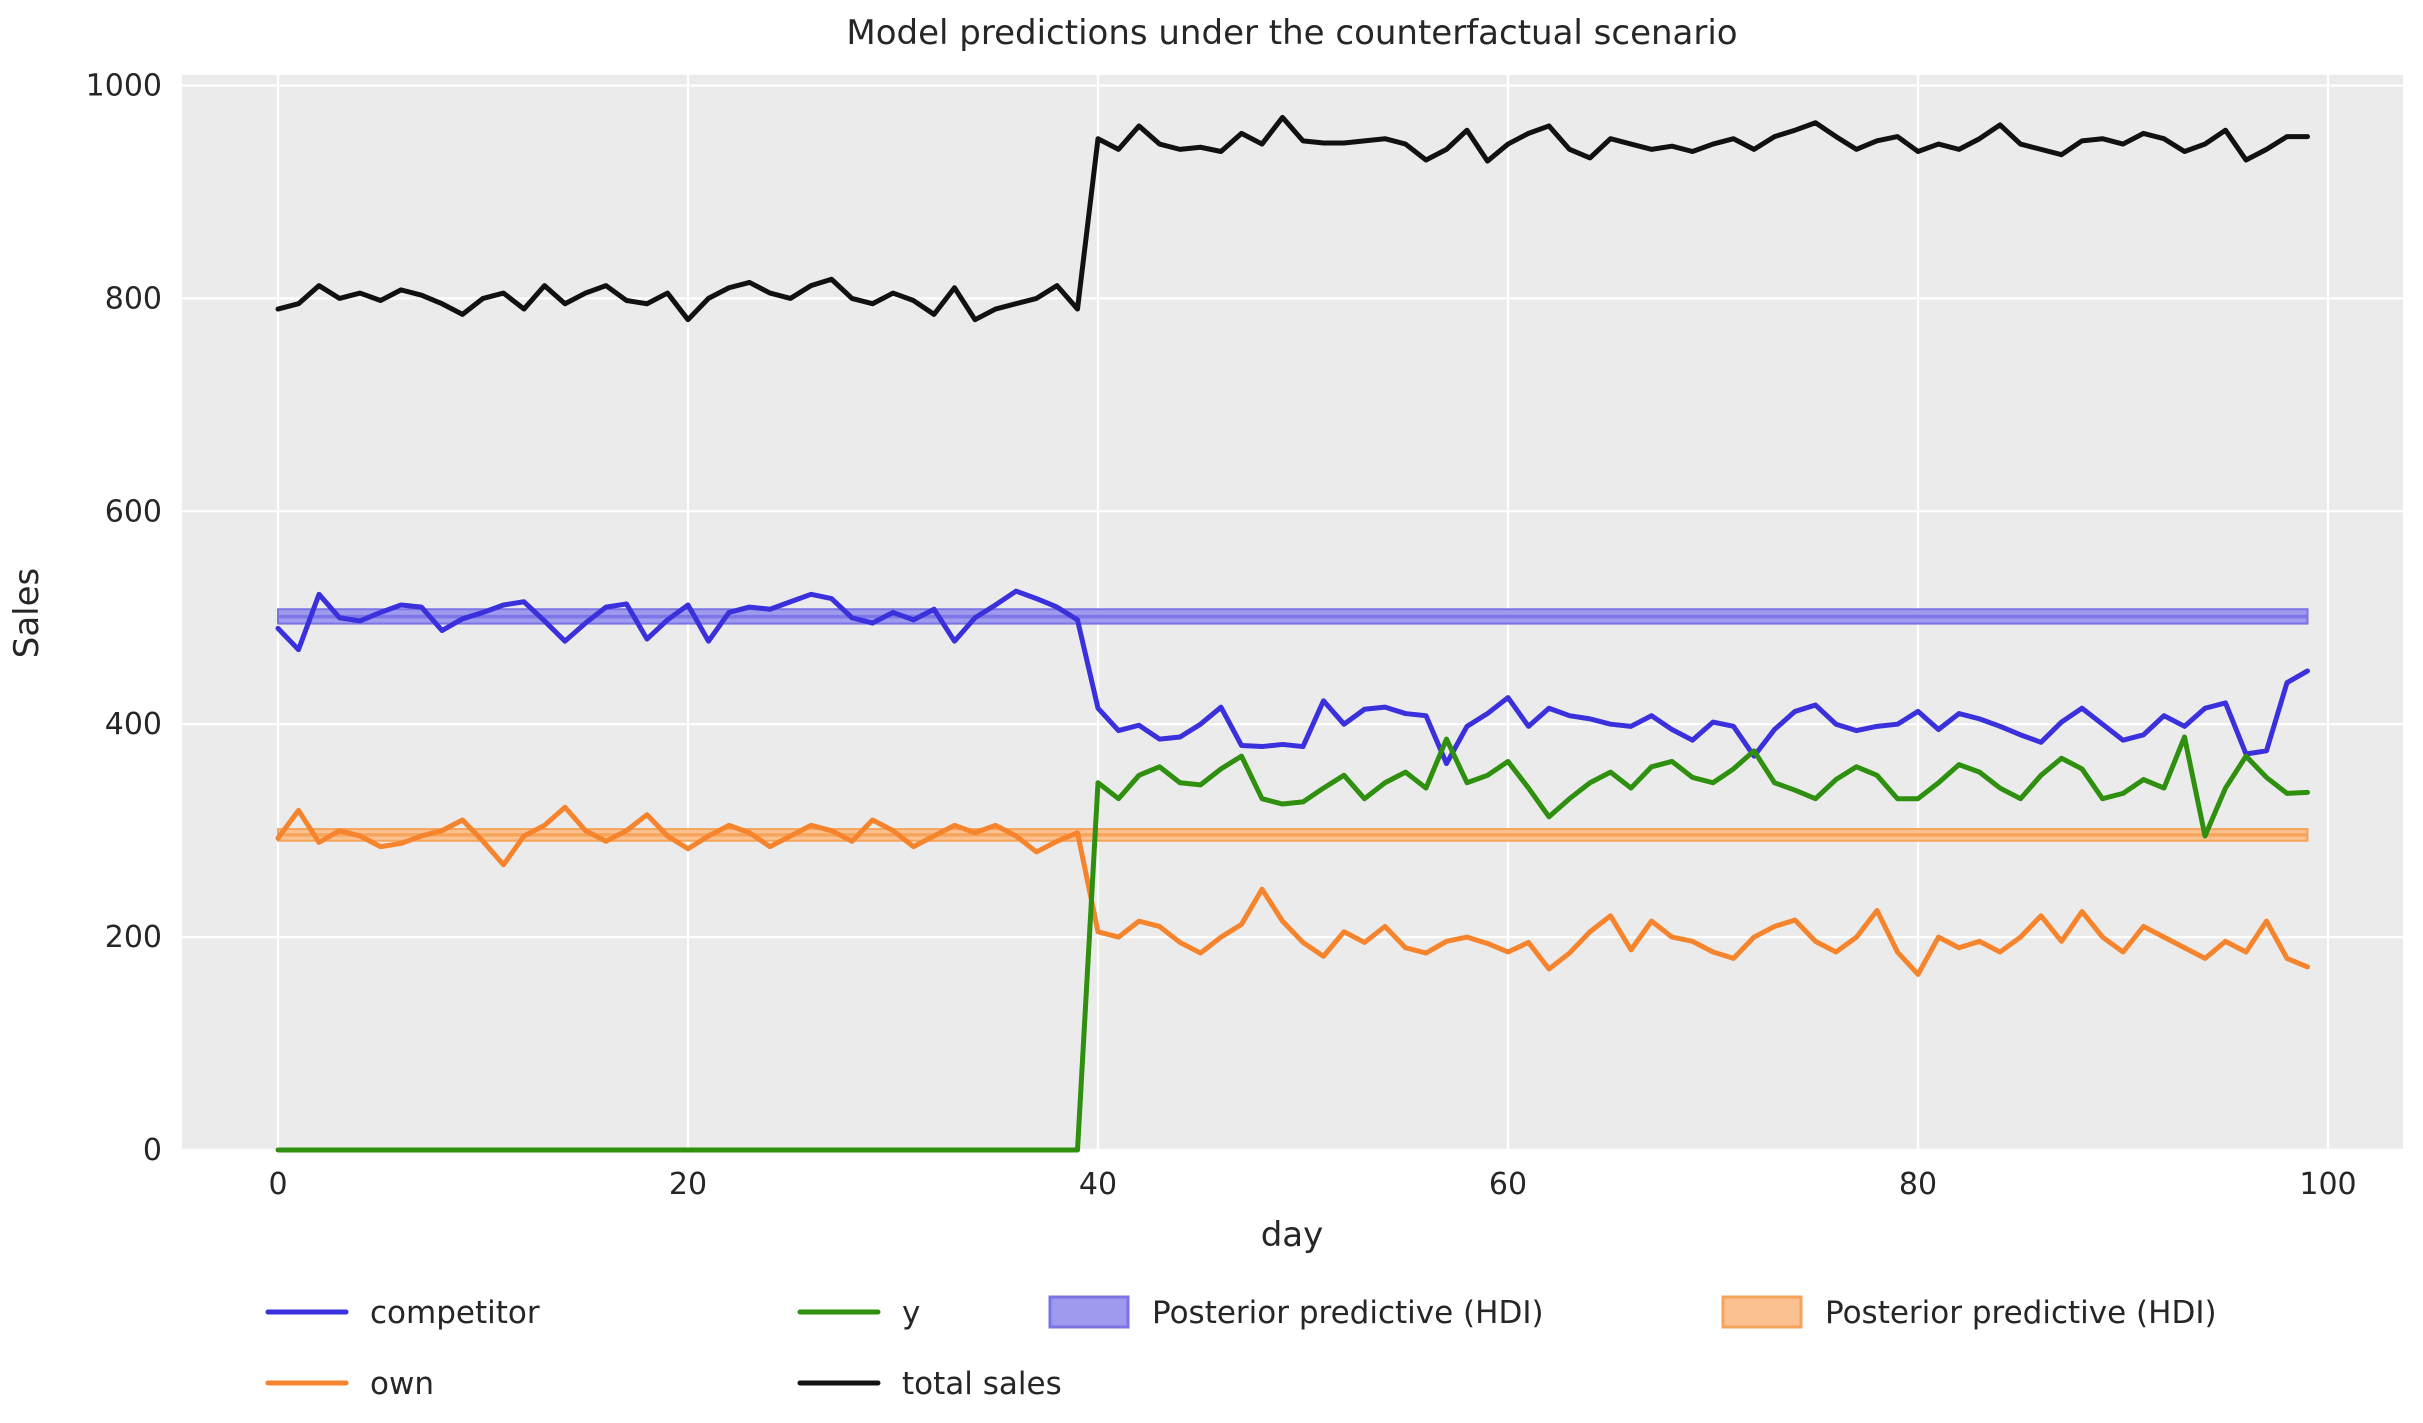 Image resolution: width=2423 pixels, height=1423 pixels. Describe the element at coordinates (1292, 1235) in the screenshot. I see `x-axis-label: day` at that location.